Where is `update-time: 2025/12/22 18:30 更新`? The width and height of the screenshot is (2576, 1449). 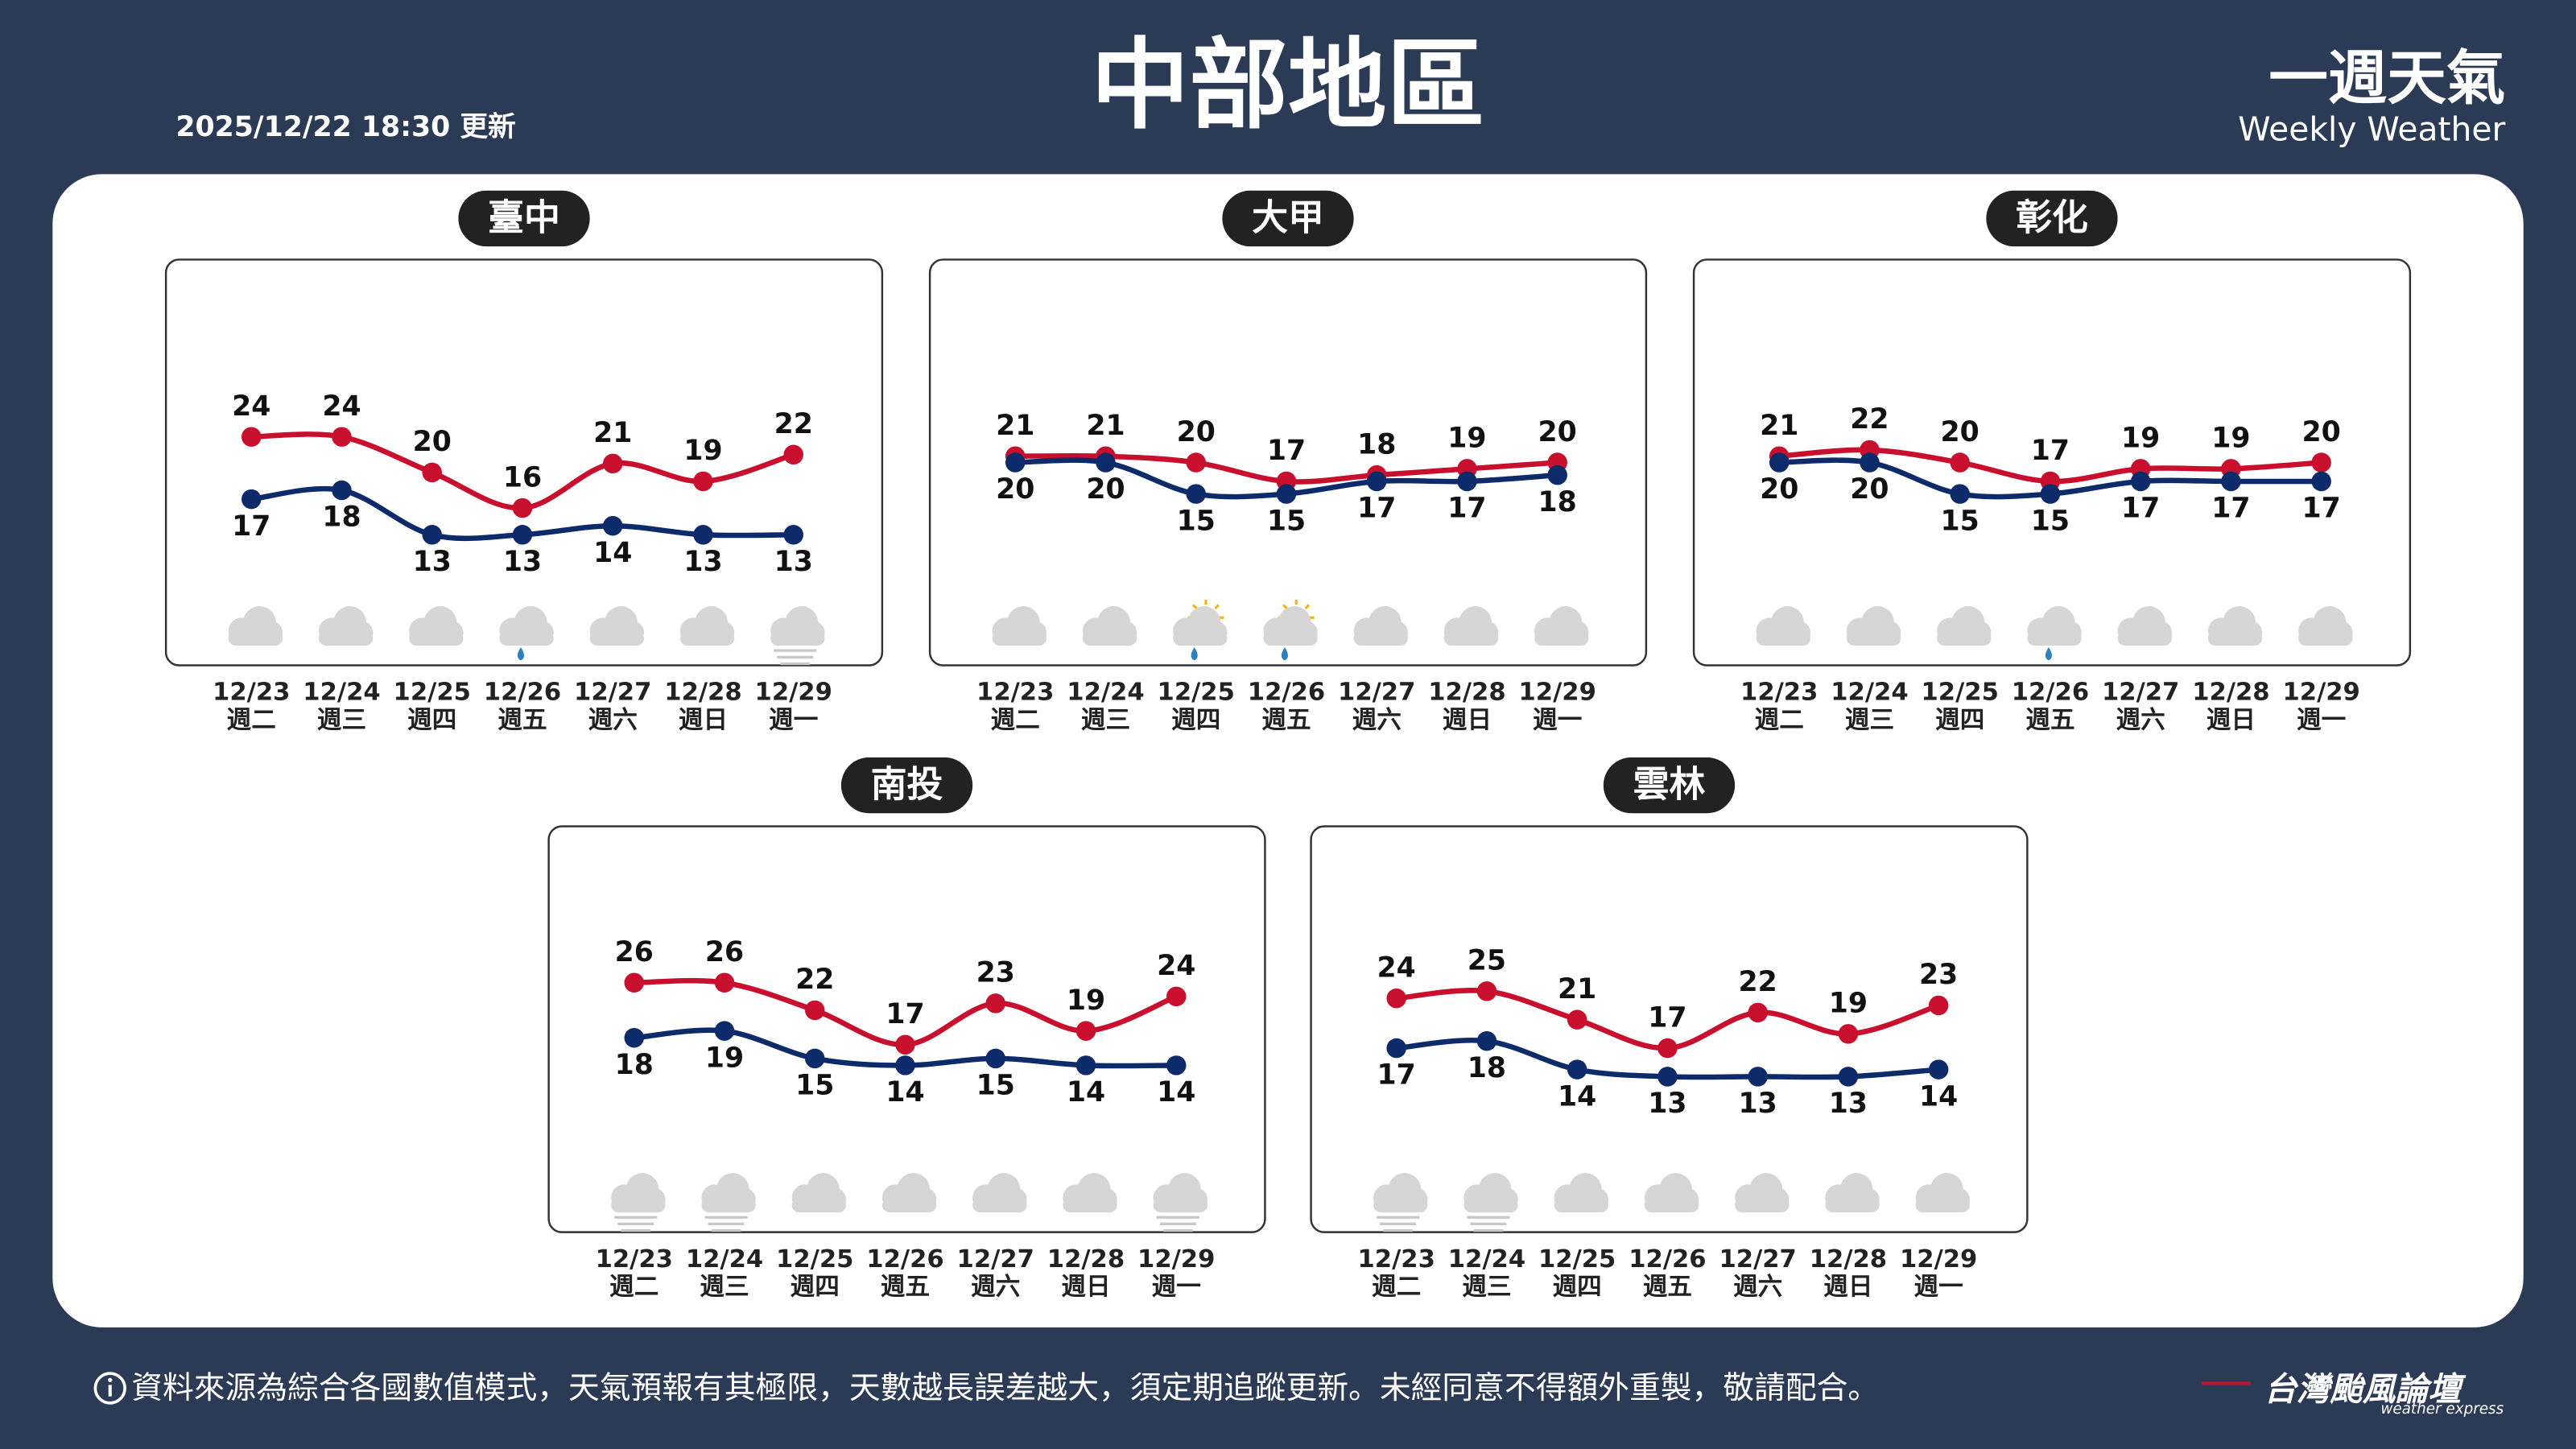 update-time: 2025/12/22 18:30 更新 is located at coordinates (345, 127).